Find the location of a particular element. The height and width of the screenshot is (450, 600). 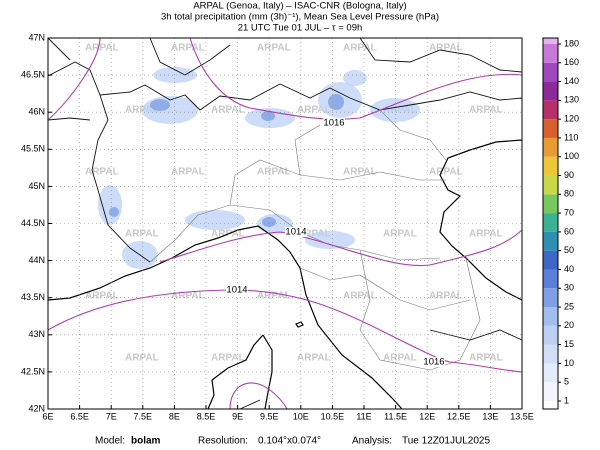

x-tick-label: 10.5E is located at coordinates (333, 416).